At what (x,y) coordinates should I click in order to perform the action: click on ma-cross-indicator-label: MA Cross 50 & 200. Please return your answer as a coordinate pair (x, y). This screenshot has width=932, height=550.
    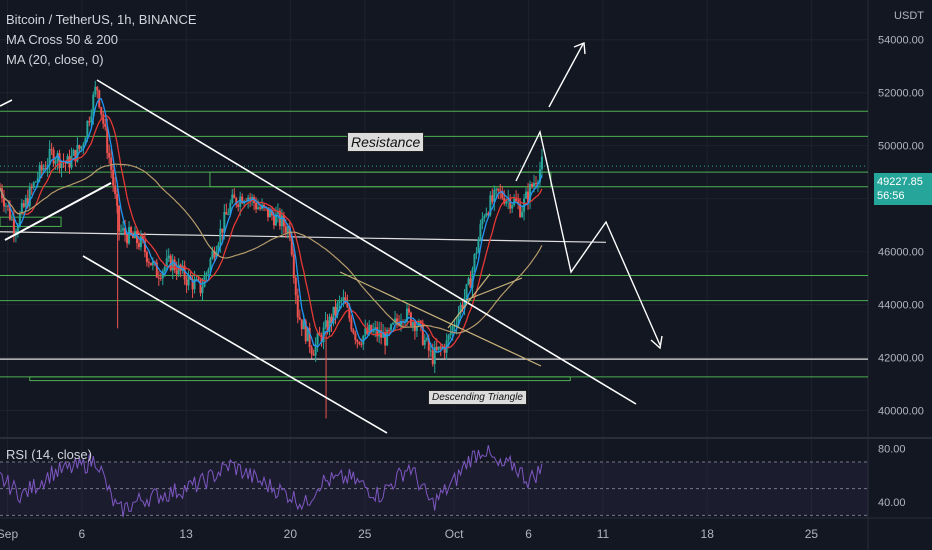
    Looking at the image, I should click on (62, 39).